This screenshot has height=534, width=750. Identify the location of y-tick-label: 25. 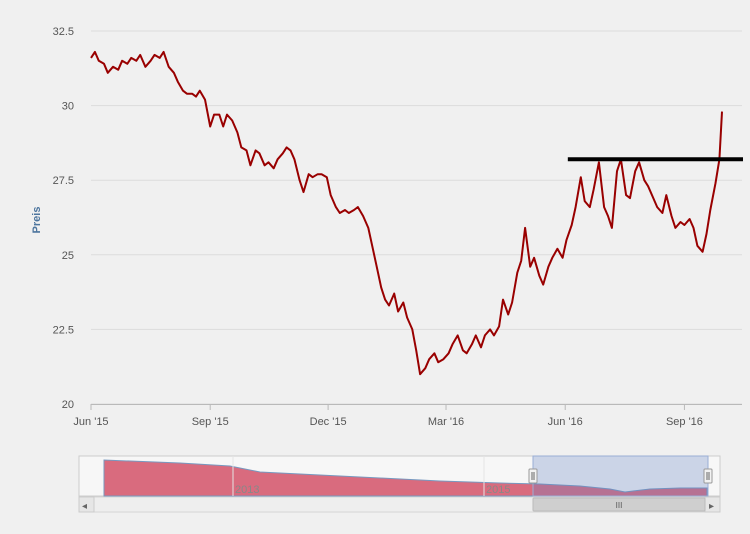
(68, 256).